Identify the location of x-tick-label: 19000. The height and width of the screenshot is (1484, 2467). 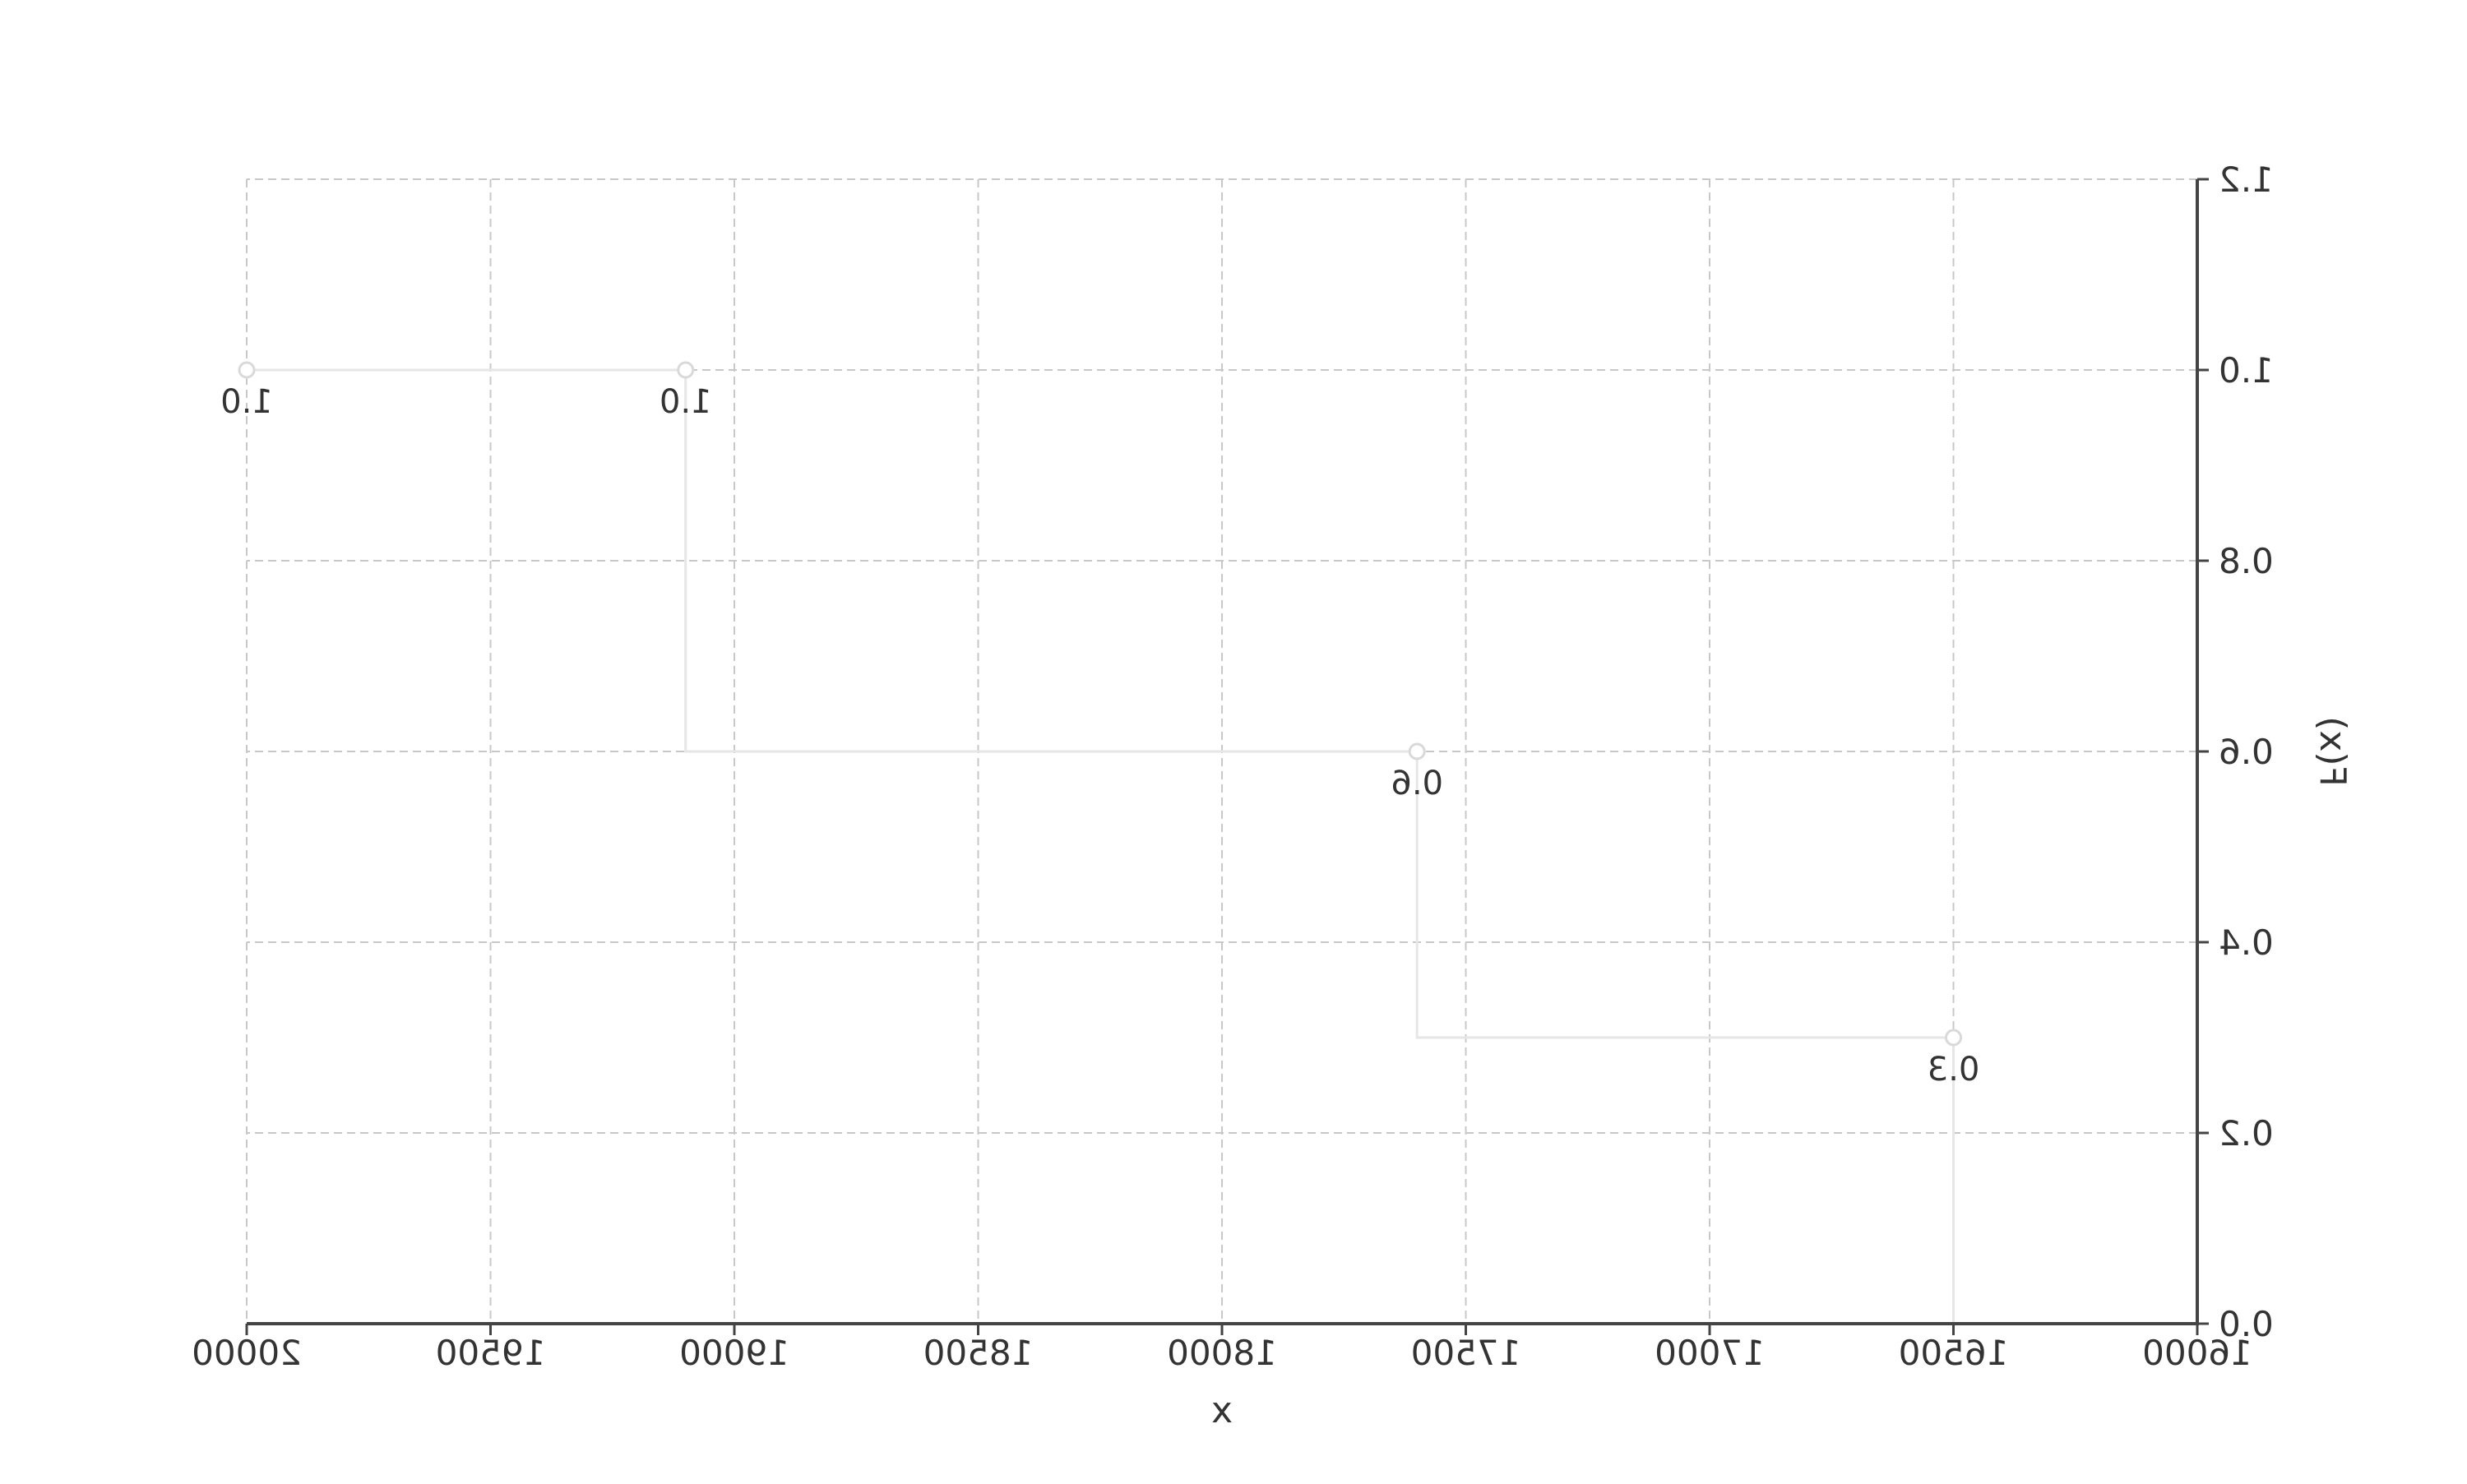
(734, 1353).